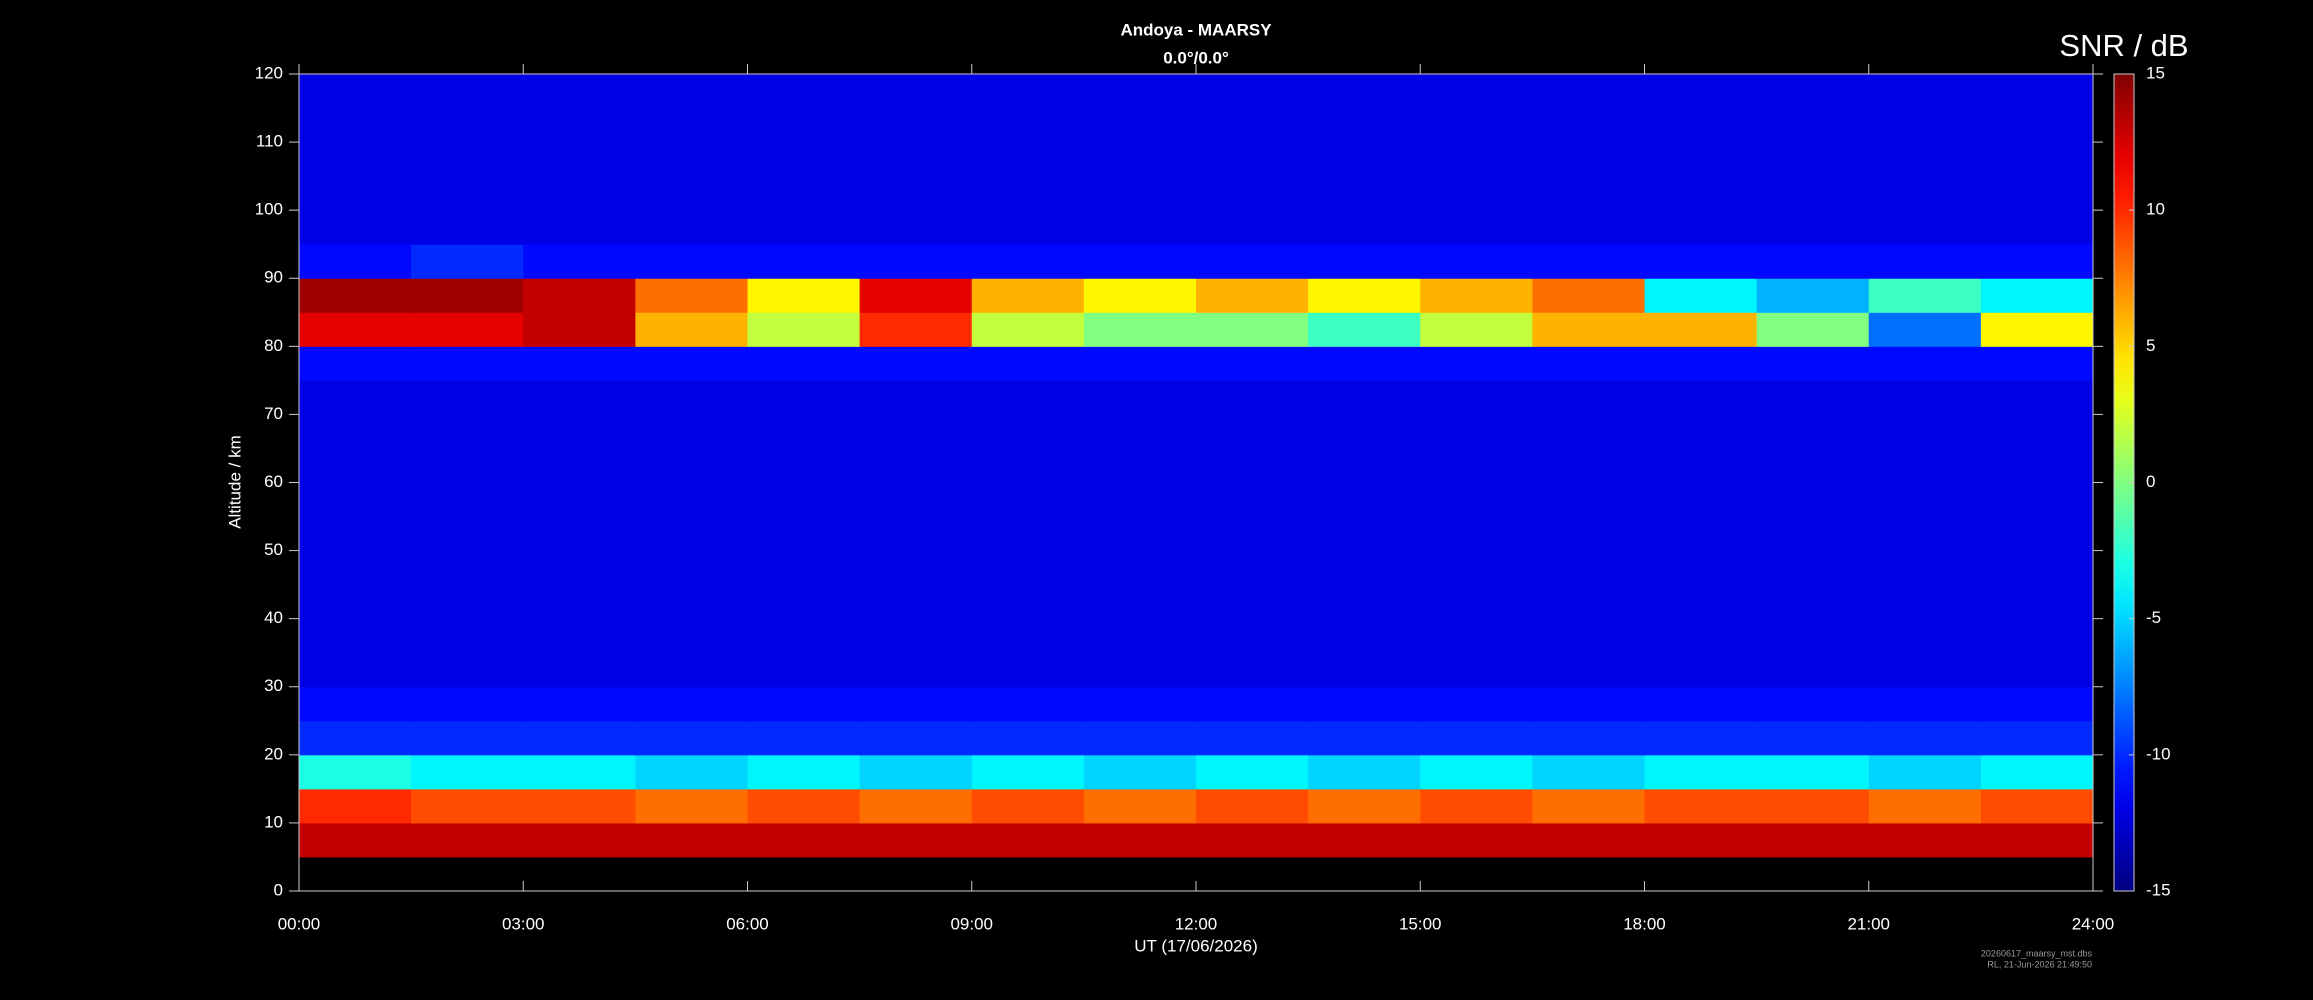  I want to click on colorbar-tick-label: 15, so click(2155, 72).